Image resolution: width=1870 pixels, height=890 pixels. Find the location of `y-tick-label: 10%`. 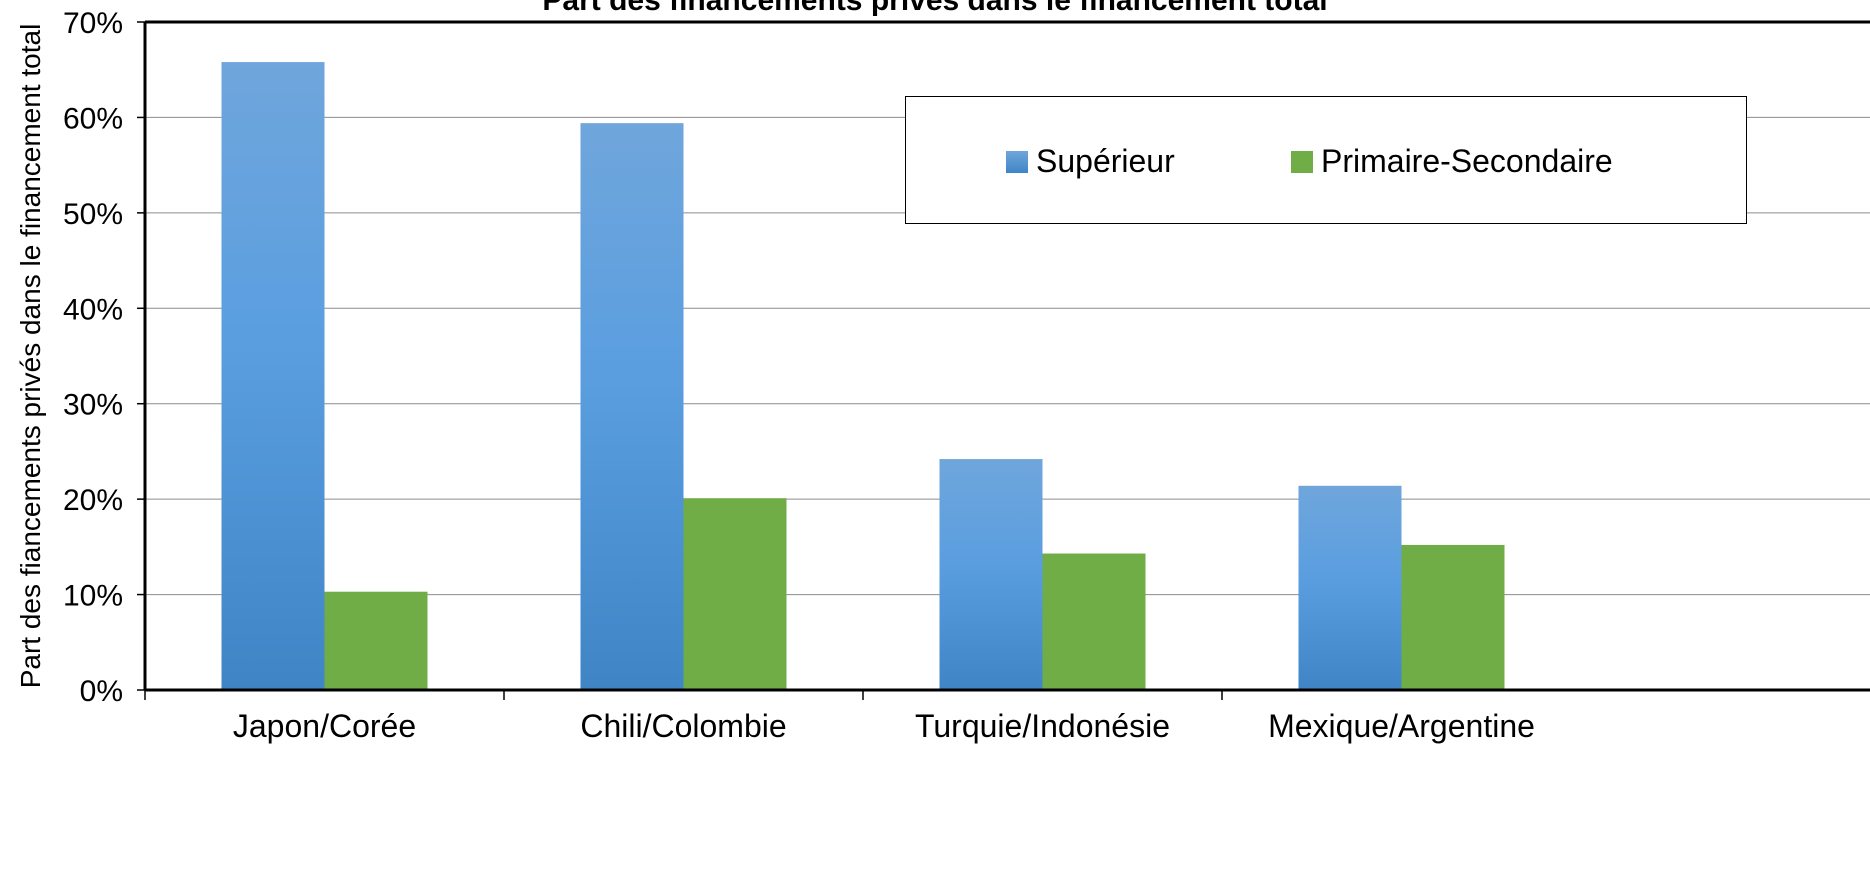

y-tick-label: 10% is located at coordinates (93, 596).